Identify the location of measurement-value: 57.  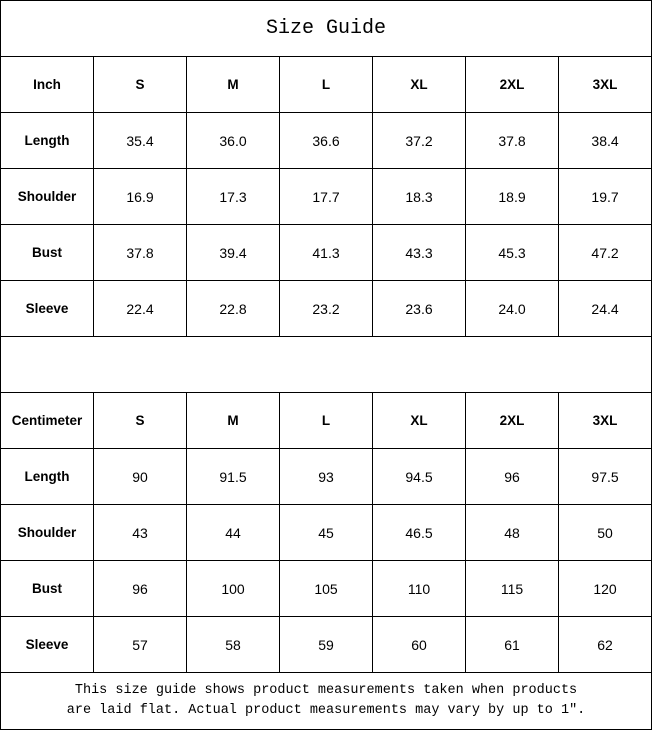
(140, 644).